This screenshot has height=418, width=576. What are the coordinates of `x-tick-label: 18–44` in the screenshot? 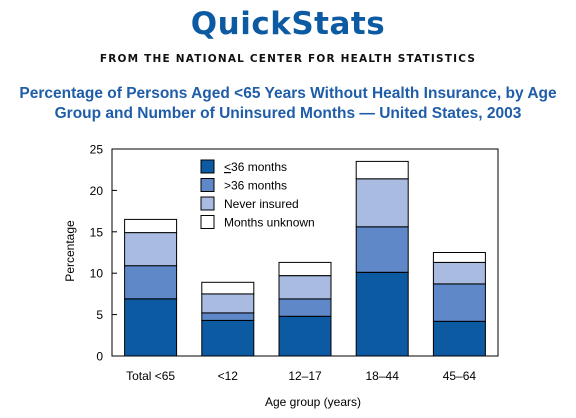 It's located at (383, 376).